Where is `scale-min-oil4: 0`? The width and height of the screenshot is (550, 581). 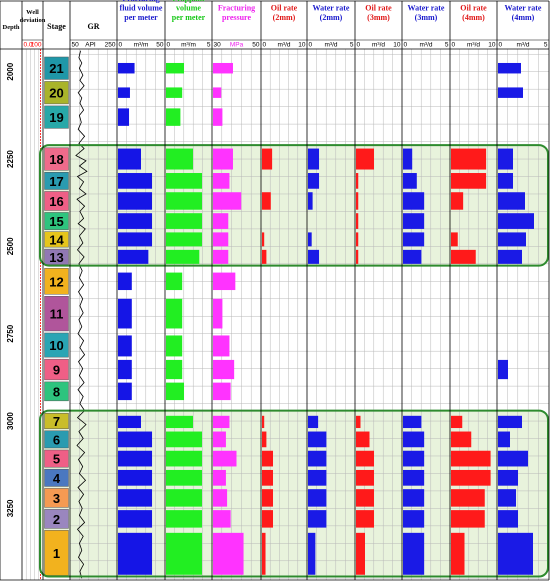
scale-min-oil4: 0 is located at coordinates (454, 45).